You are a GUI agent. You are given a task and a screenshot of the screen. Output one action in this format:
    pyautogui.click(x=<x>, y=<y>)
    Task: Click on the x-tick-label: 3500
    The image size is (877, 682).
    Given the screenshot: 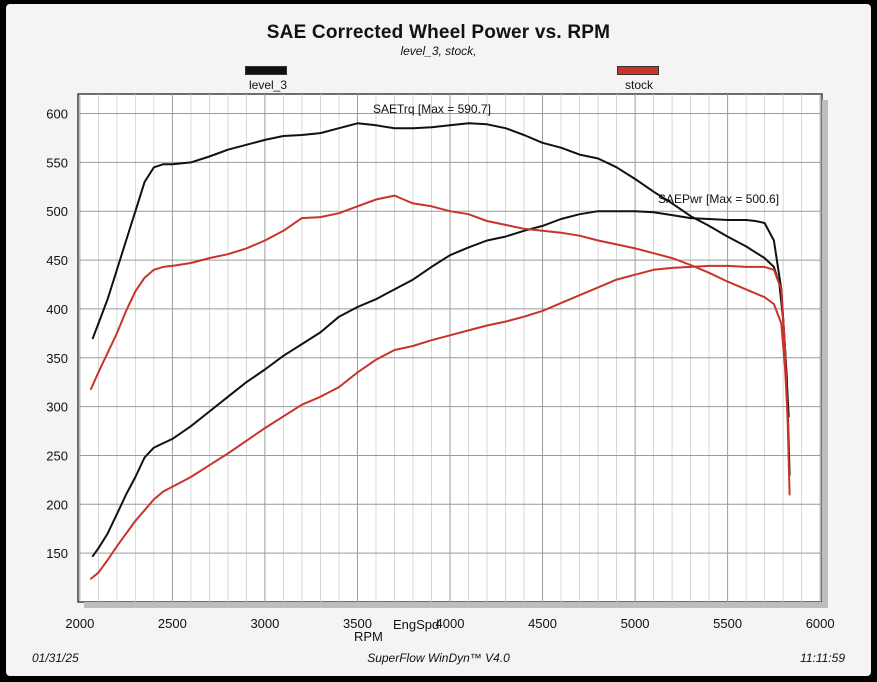 What is the action you would take?
    pyautogui.click(x=357, y=623)
    